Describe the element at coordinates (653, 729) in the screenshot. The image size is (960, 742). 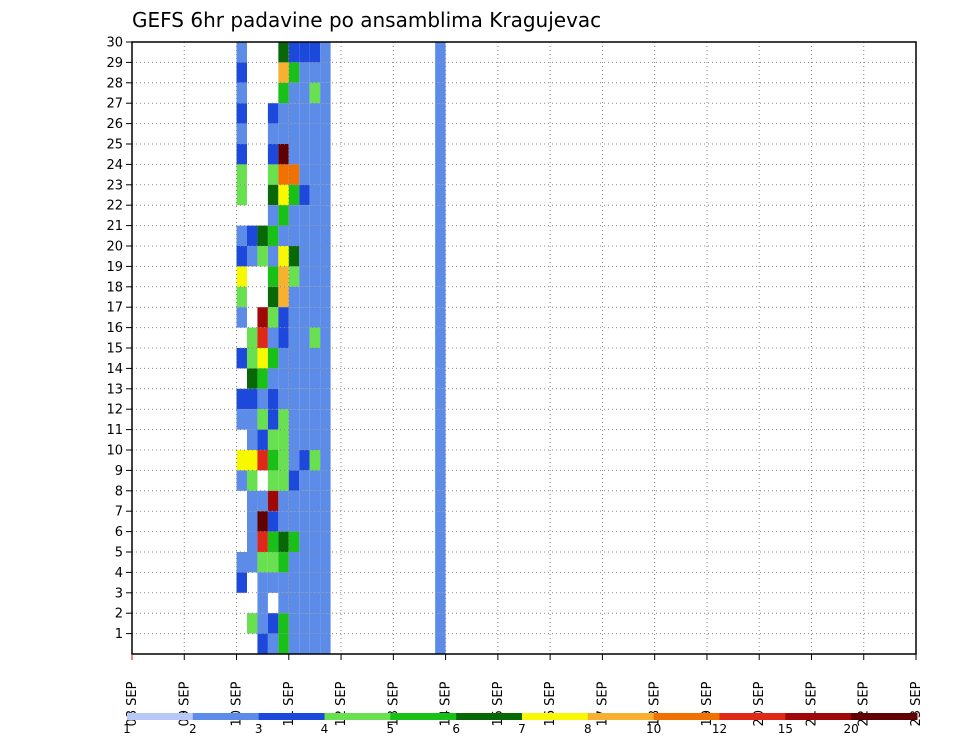
I see `colorbar-label: 10` at that location.